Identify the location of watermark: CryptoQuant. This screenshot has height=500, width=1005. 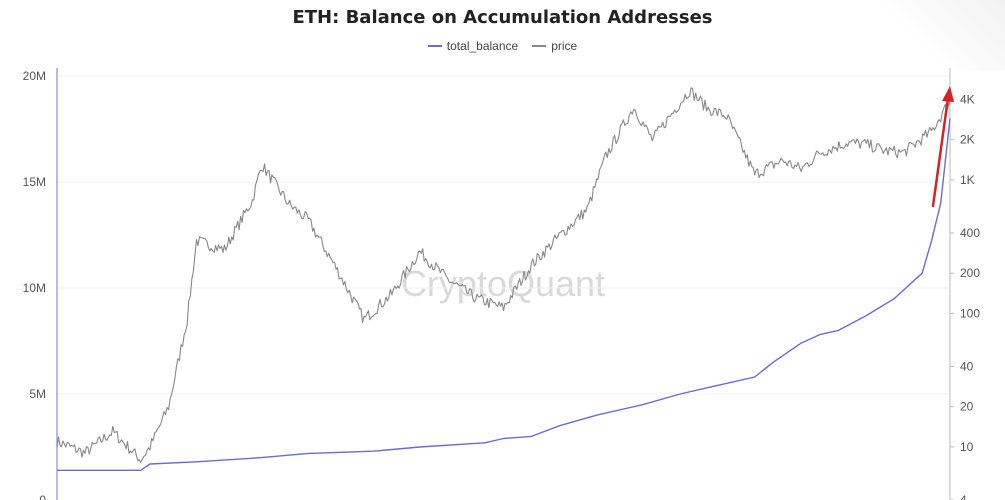
(503, 283).